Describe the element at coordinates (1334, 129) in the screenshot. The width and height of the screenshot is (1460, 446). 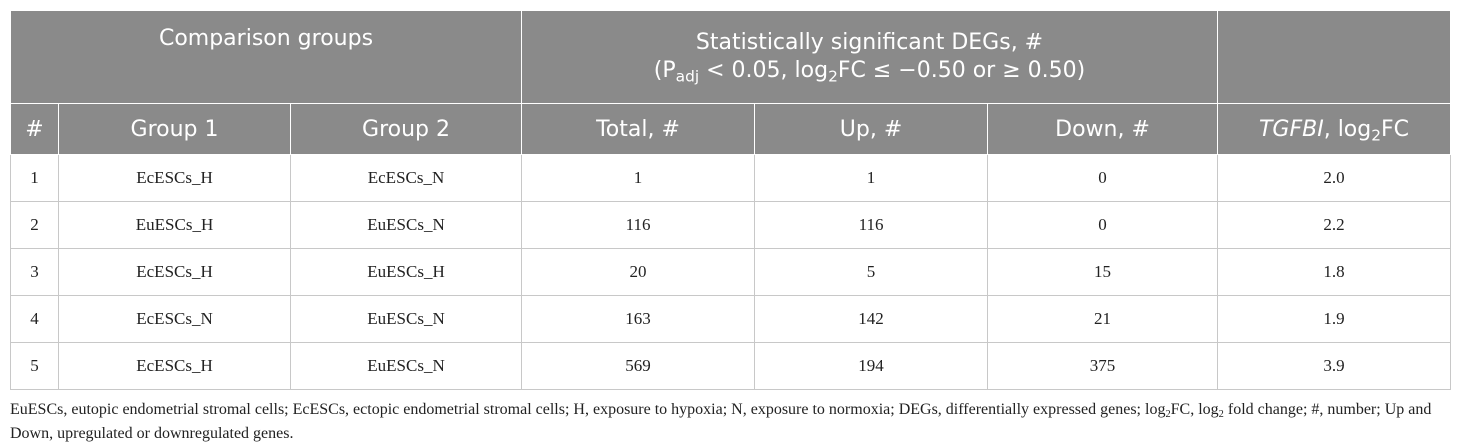
I see `col-tgfbi-header: TGFBI, log2FC` at that location.